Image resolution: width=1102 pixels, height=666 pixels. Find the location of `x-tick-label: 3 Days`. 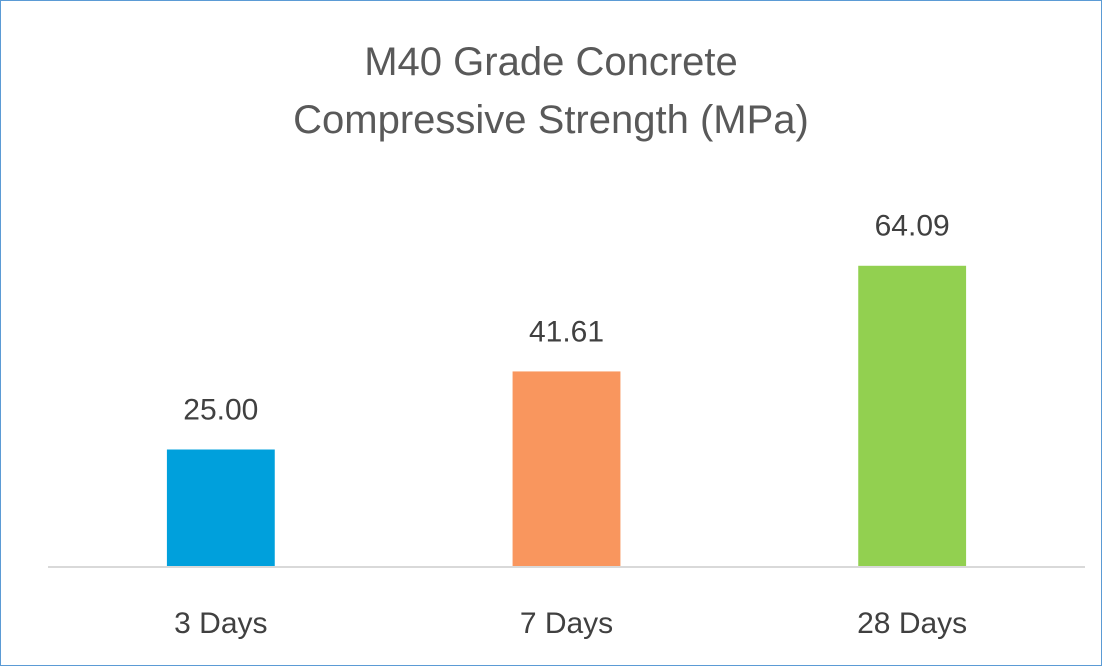

x-tick-label: 3 Days is located at coordinates (220, 623).